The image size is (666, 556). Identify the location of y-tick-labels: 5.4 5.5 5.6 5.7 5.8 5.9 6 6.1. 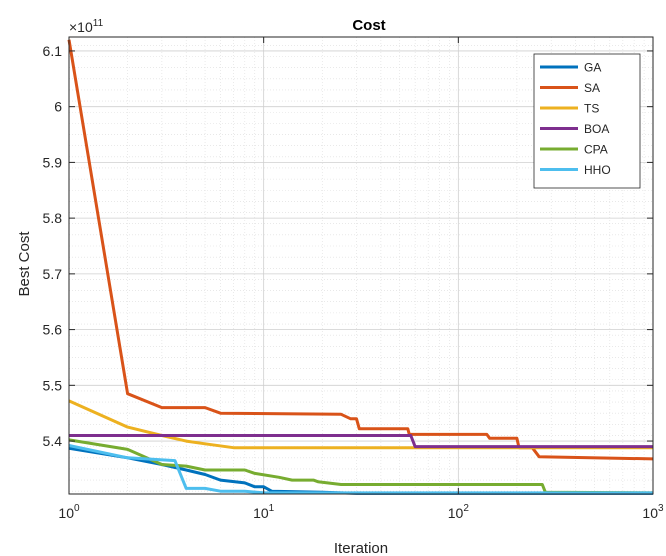
(53, 246).